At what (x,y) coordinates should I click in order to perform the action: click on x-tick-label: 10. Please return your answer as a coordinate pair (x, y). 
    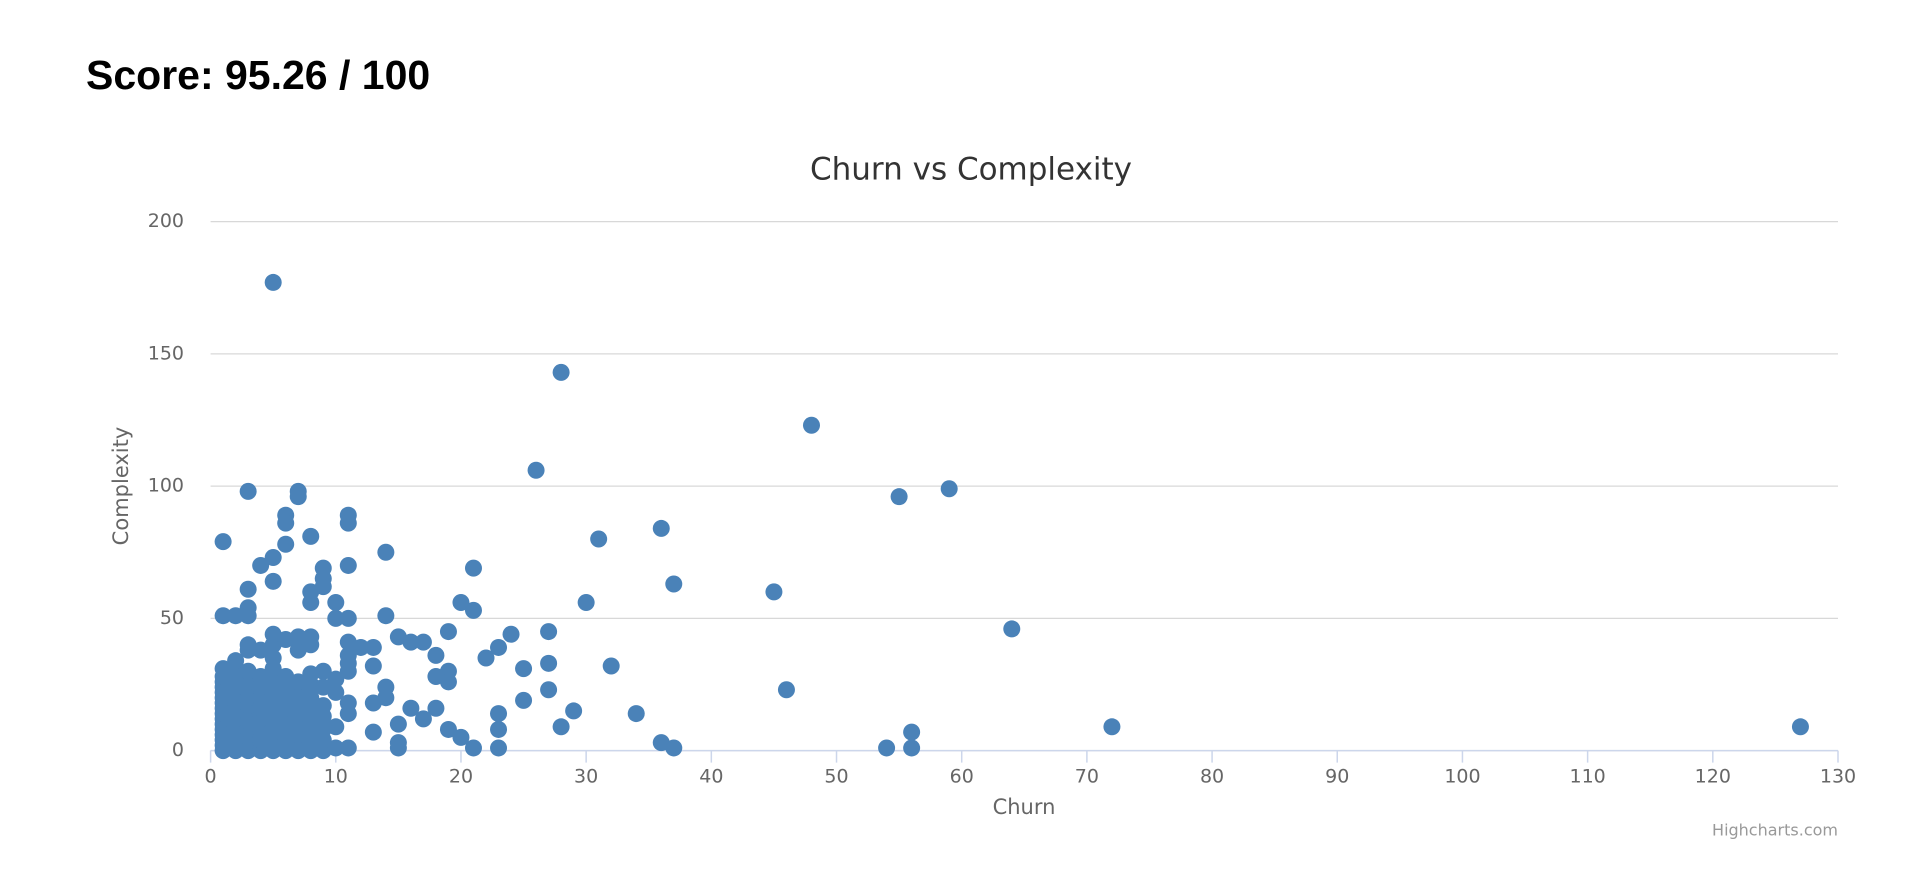
    Looking at the image, I should click on (336, 777).